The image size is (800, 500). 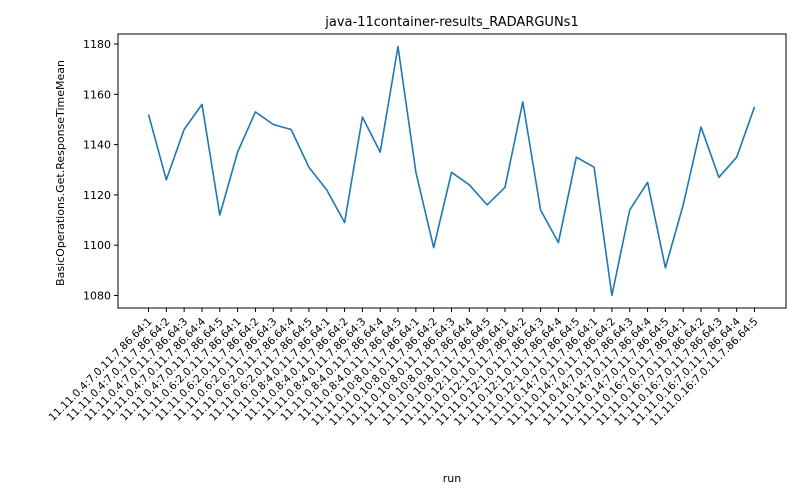 I want to click on y-tick-label: 1160, so click(x=97, y=94).